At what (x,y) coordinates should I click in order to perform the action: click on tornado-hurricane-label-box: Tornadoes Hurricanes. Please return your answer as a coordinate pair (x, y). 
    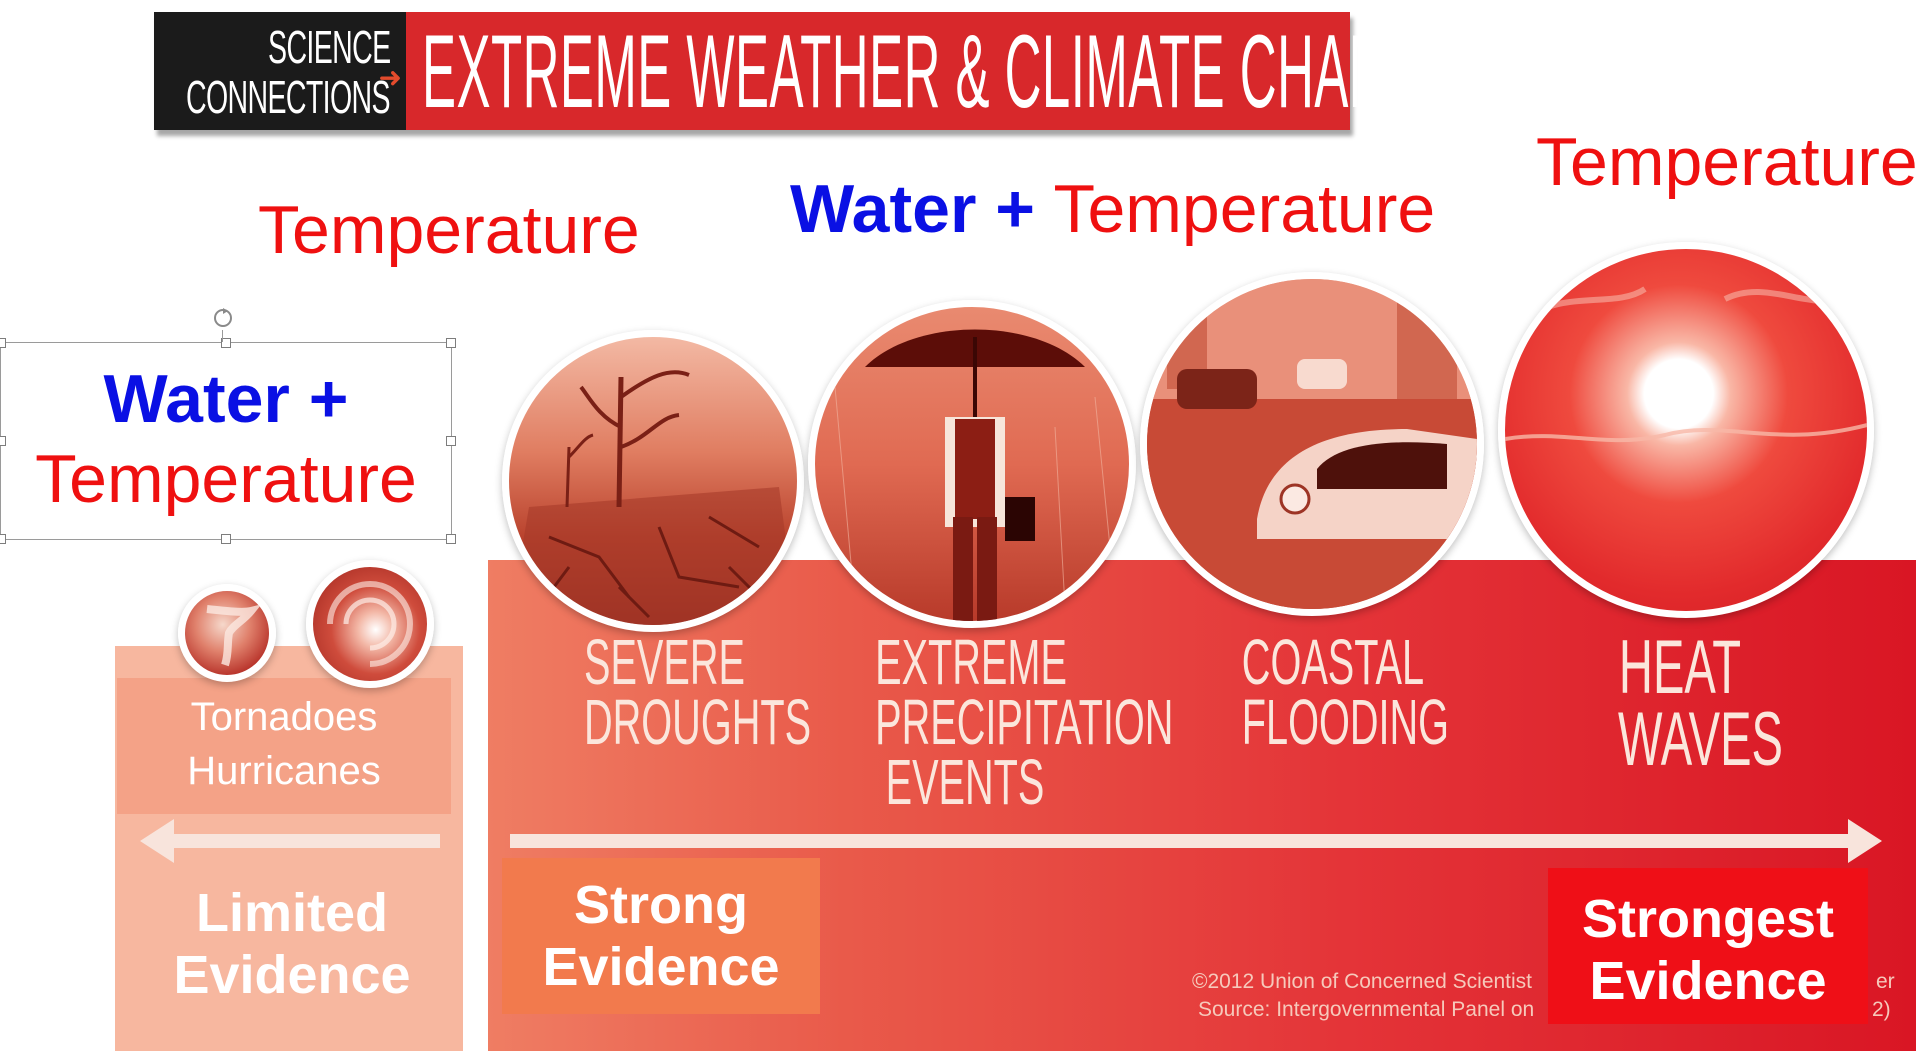
    Looking at the image, I should click on (284, 746).